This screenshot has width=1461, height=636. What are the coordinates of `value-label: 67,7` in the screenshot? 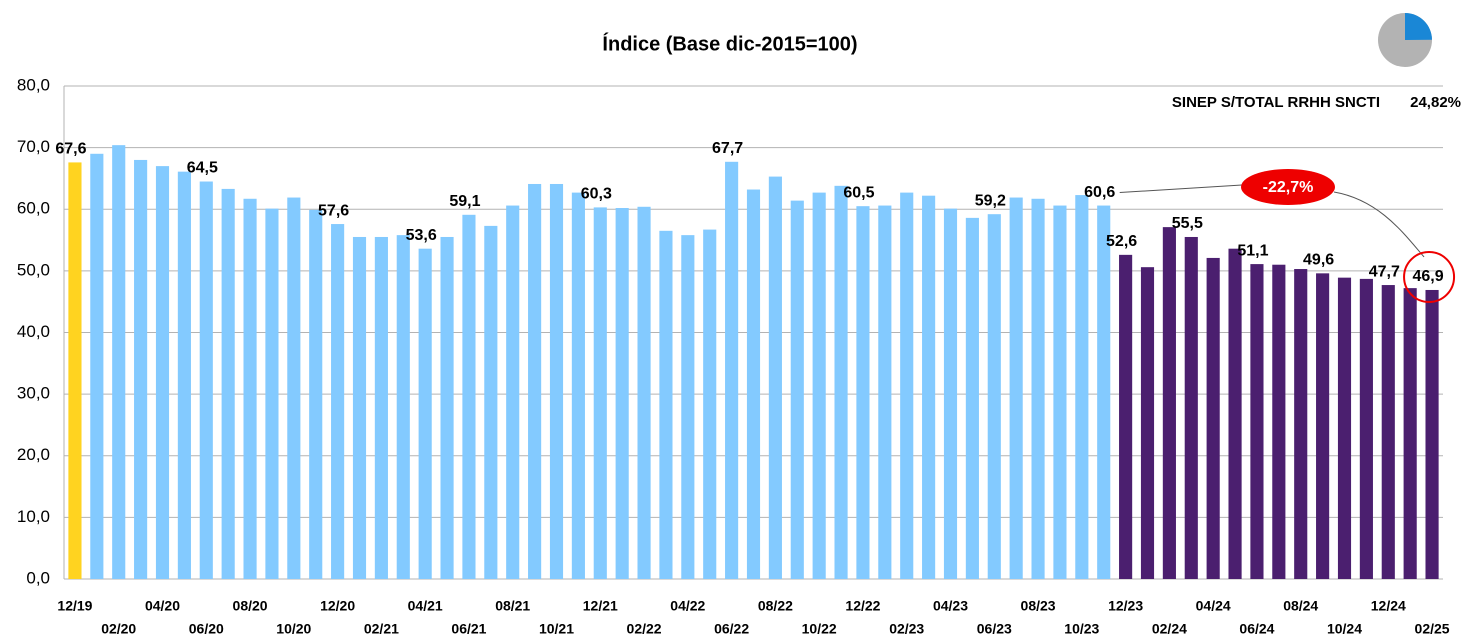 It's located at (727, 148).